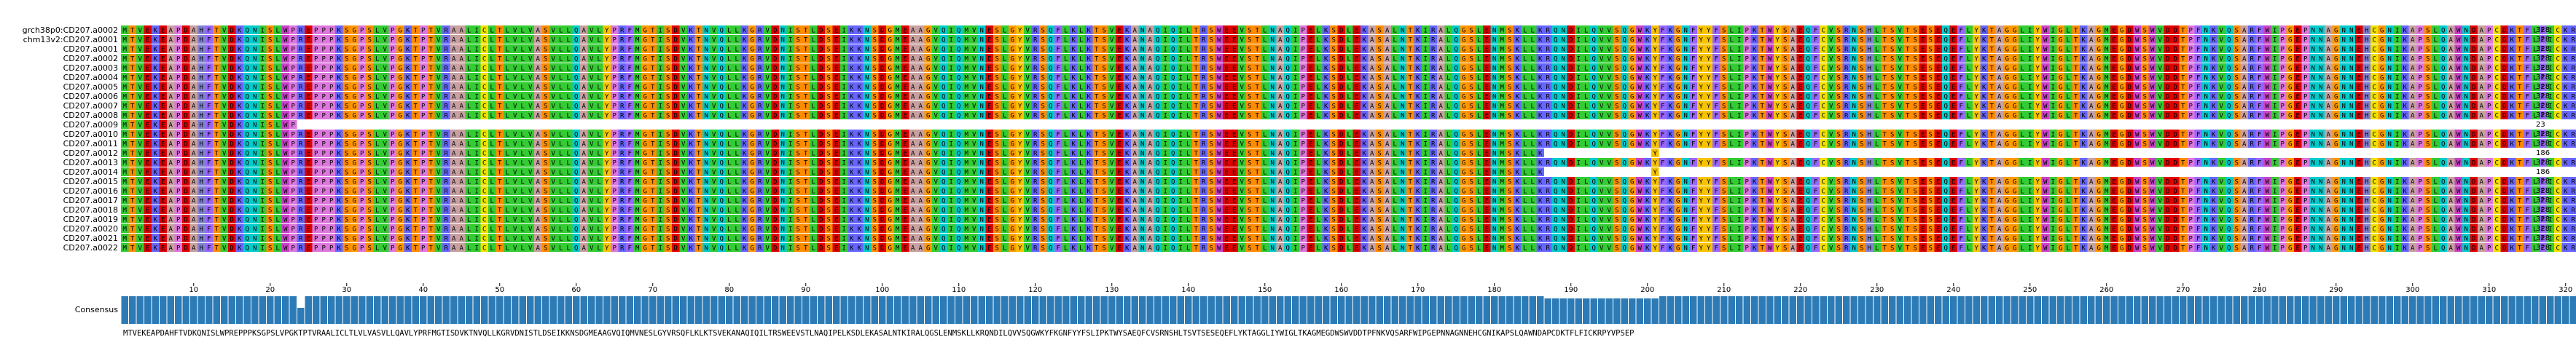 The image size is (2576, 353). What do you see at coordinates (2152, 78) in the screenshot?
I see `residue-letter: W` at bounding box center [2152, 78].